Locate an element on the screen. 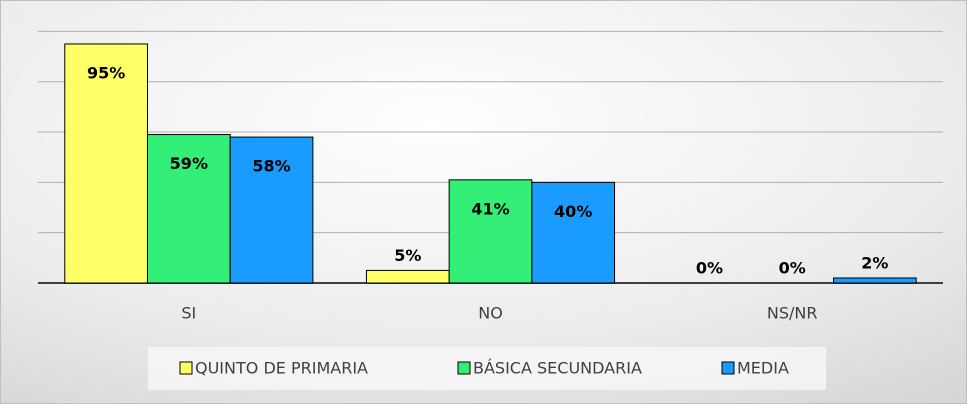  data-label: 41% is located at coordinates (490, 208).